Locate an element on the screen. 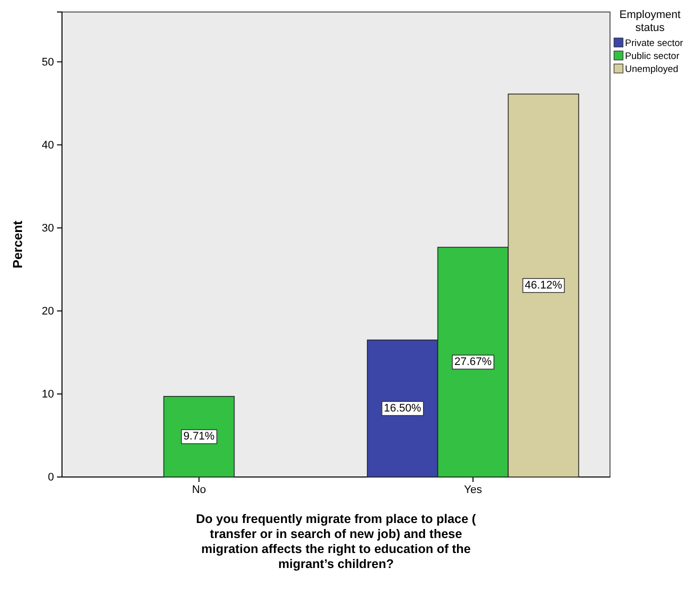 The image size is (686, 601). legend-title: Employment status is located at coordinates (650, 21).